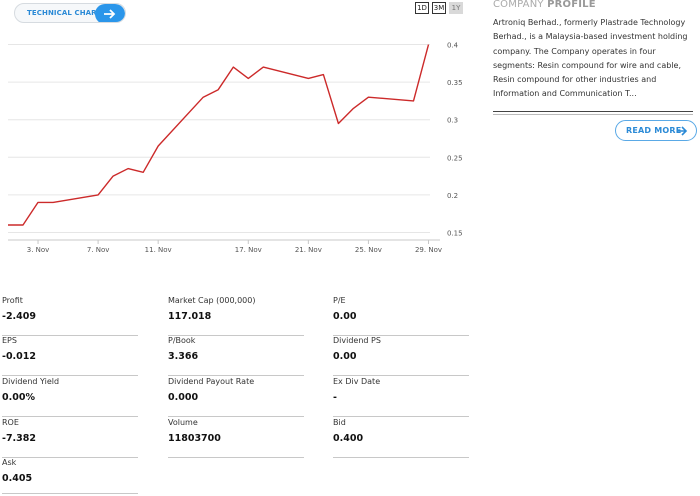  Describe the element at coordinates (70, 397) in the screenshot. I see `stat-dividend-yield: Dividend Yield 0.00%` at that location.